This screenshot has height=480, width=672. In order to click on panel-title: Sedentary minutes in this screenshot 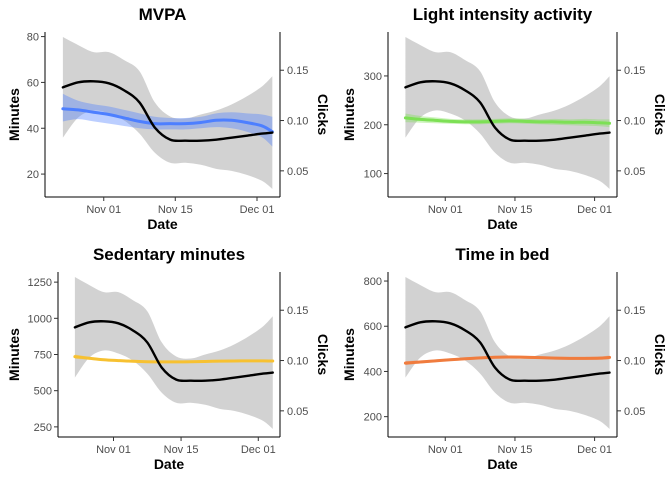, I will do `click(169, 254)`.